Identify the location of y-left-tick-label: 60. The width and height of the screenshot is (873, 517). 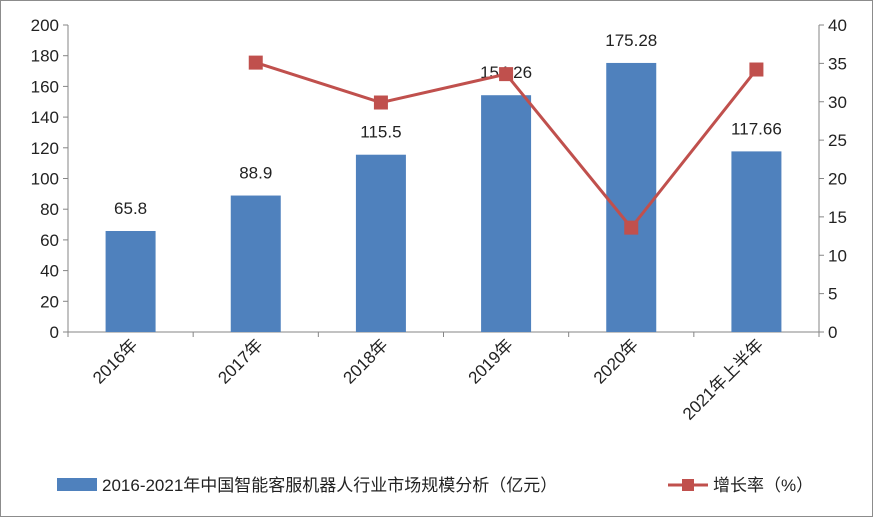
(49, 240).